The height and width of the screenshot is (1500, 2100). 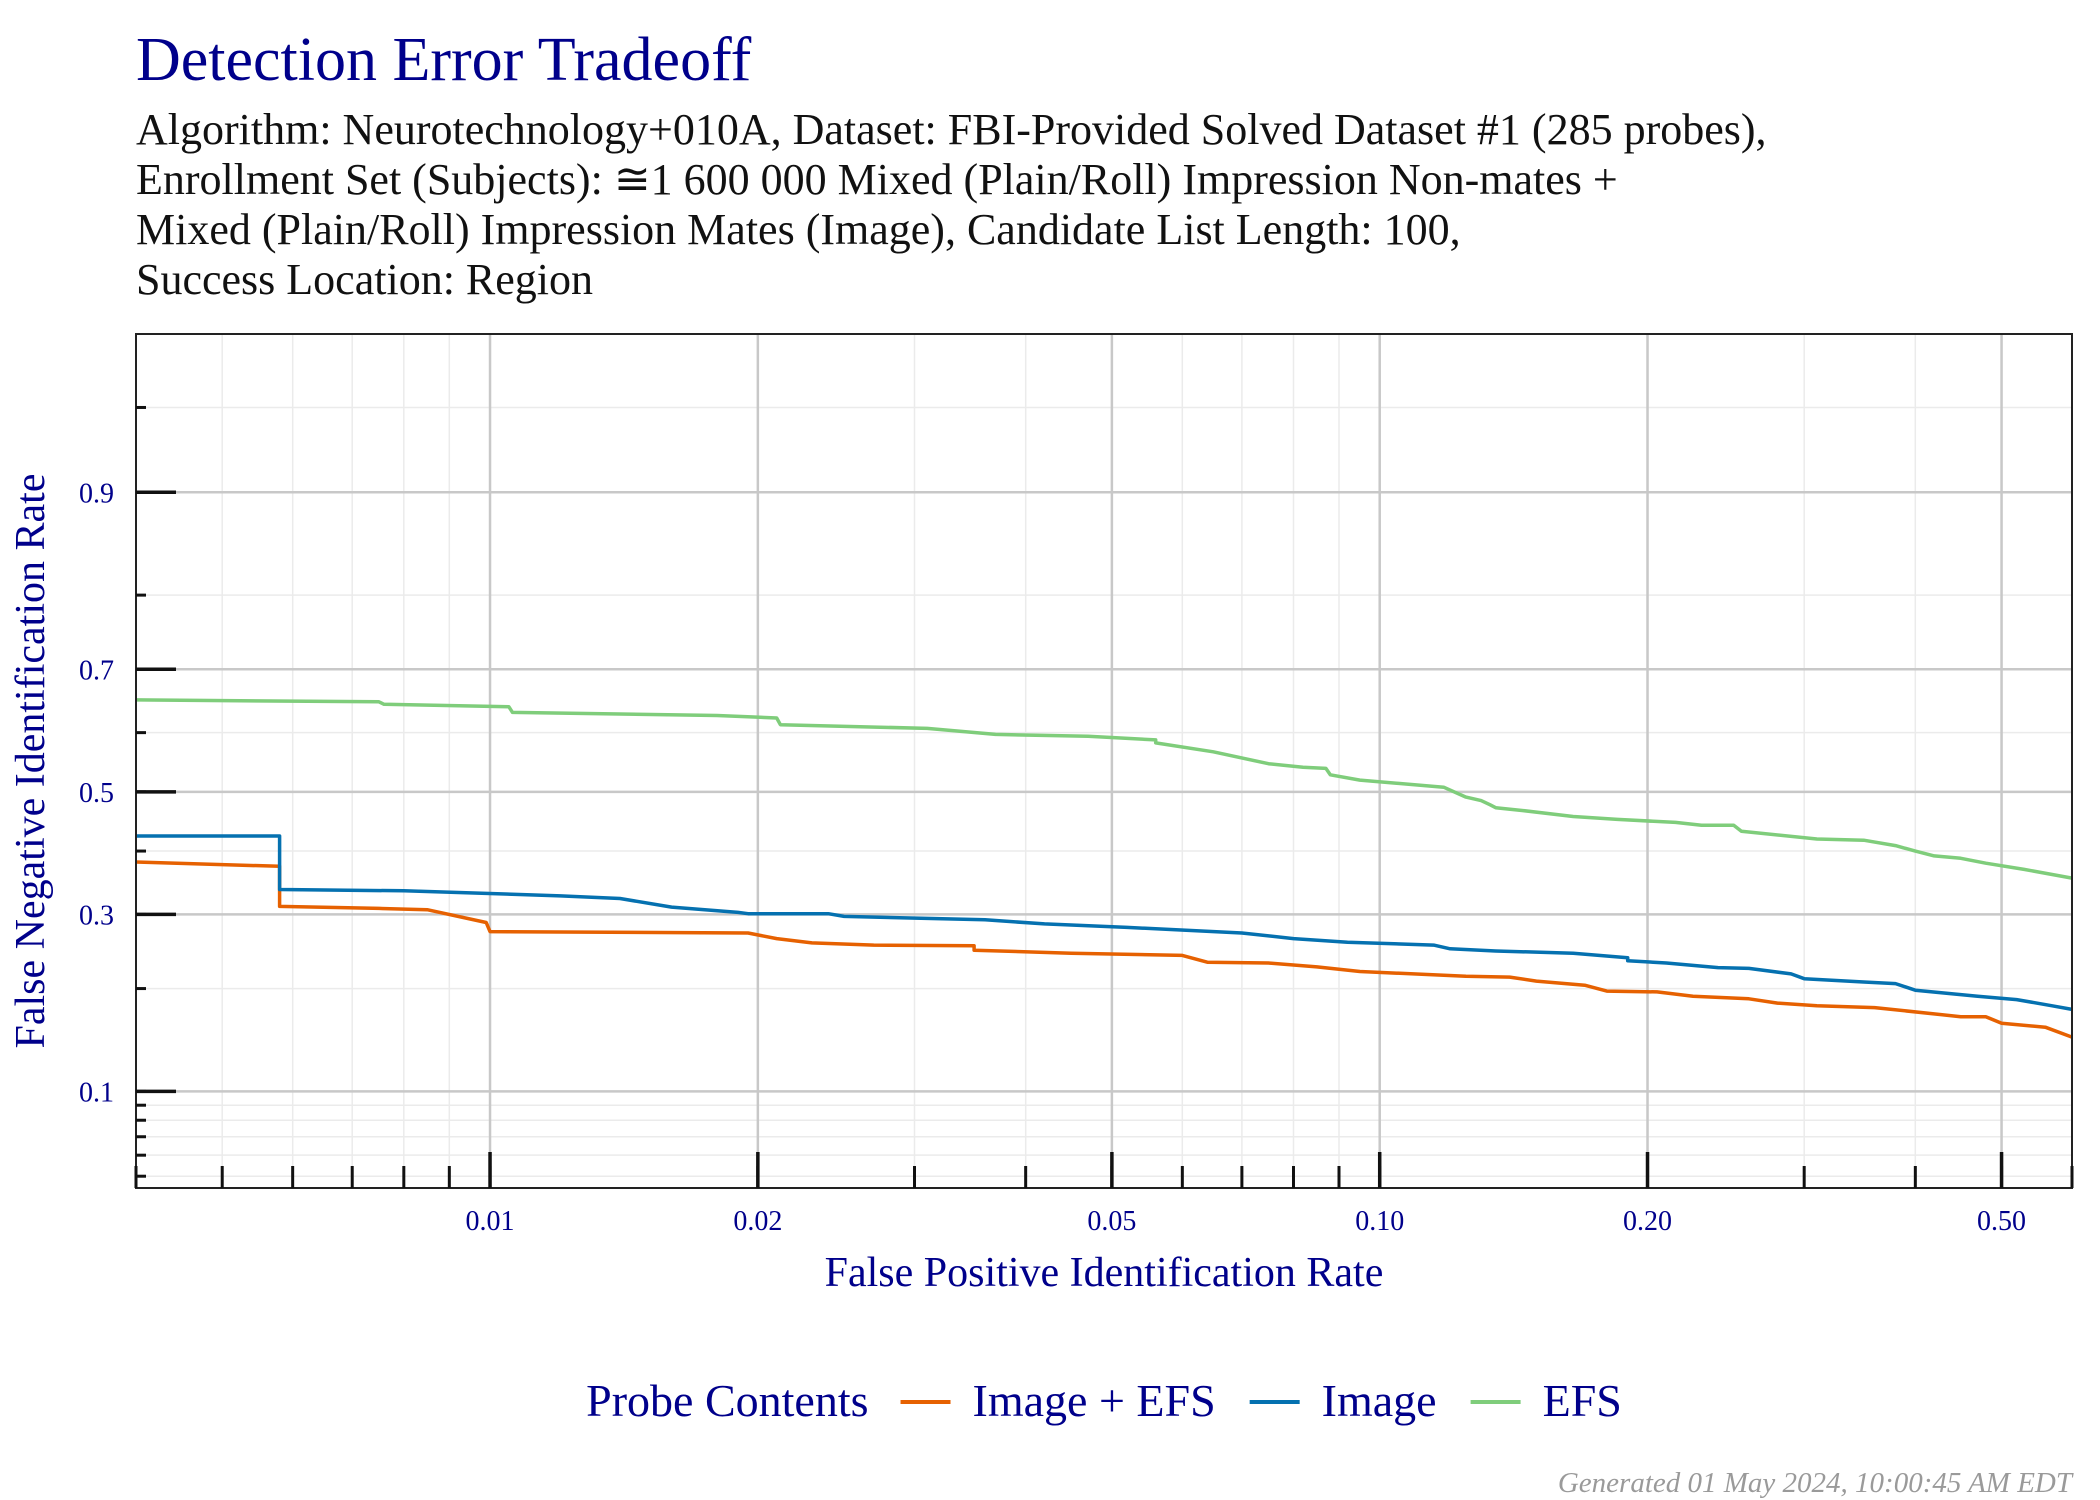 I want to click on y-tick-label: 0.7, so click(x=96, y=670).